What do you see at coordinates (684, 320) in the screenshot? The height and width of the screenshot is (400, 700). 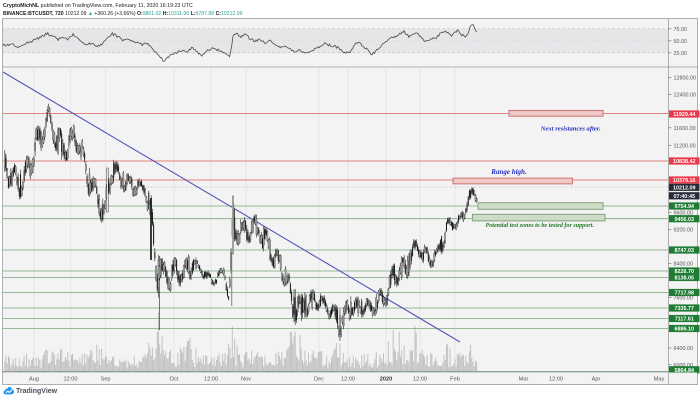 I see `svg-text: 7117.61` at bounding box center [684, 320].